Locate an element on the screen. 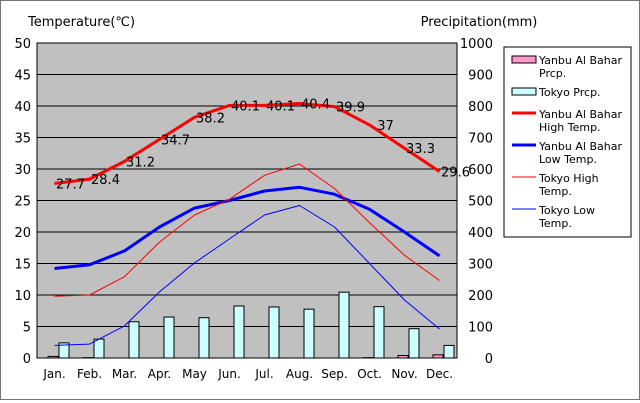  left-axis-ticks: 0 5 10 15 20 25 30 35 40 45 50 is located at coordinates (22, 202).